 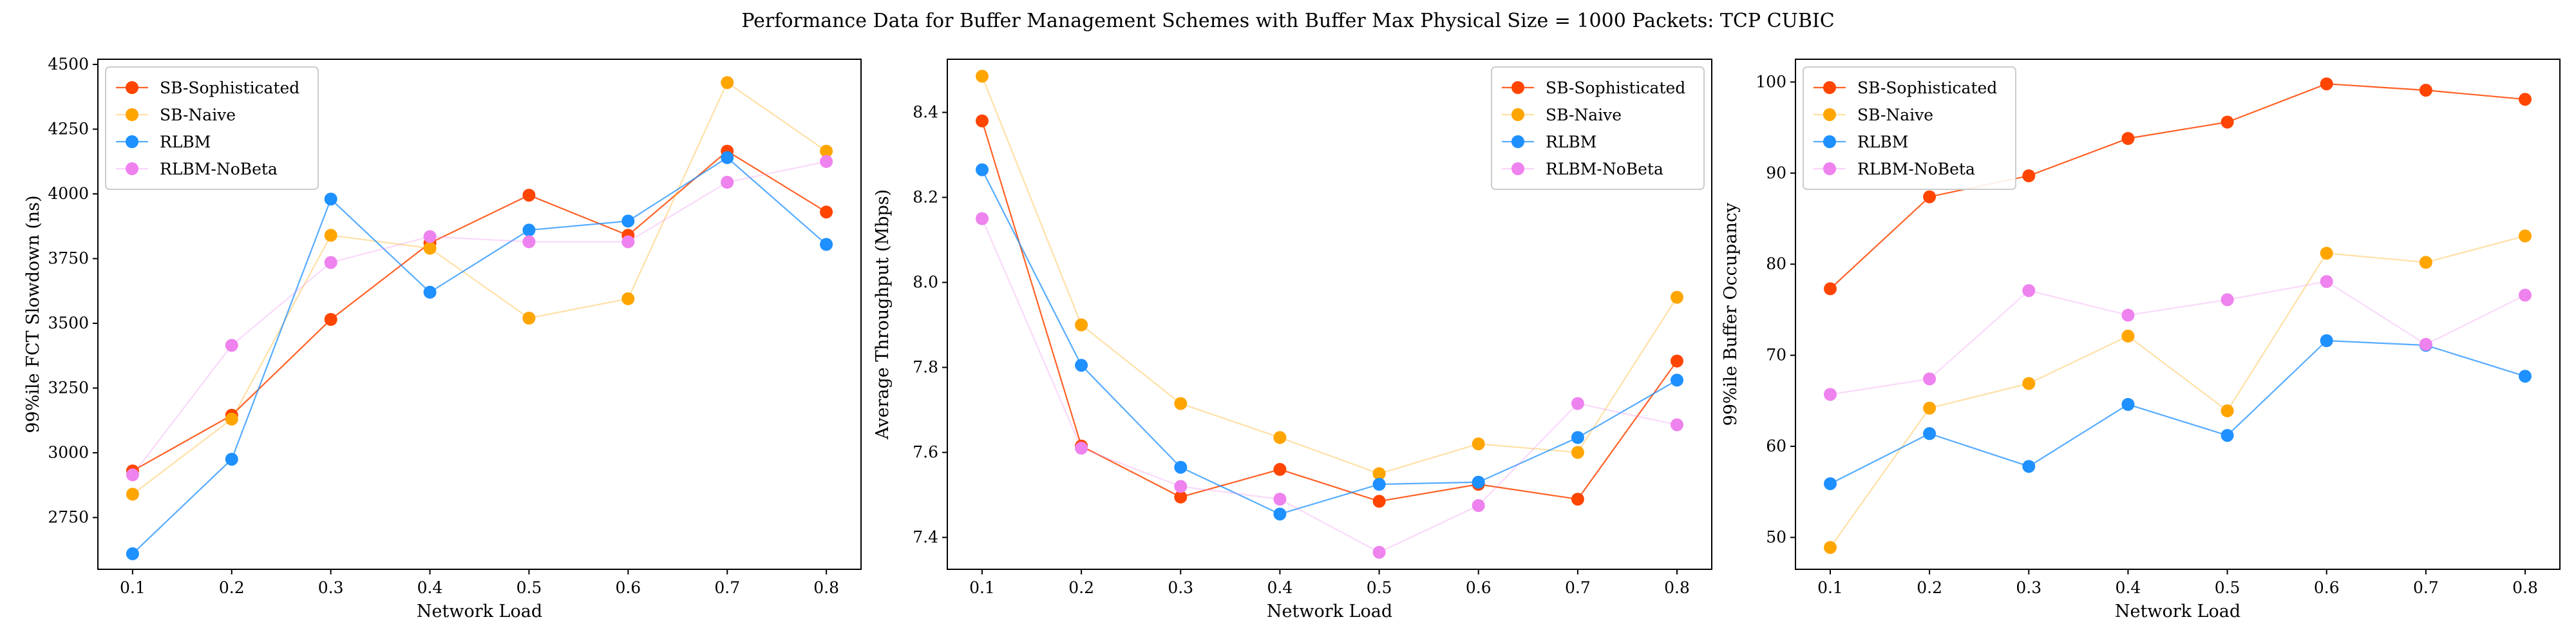 What do you see at coordinates (925, 112) in the screenshot?
I see `y-tick-label: 8.4` at bounding box center [925, 112].